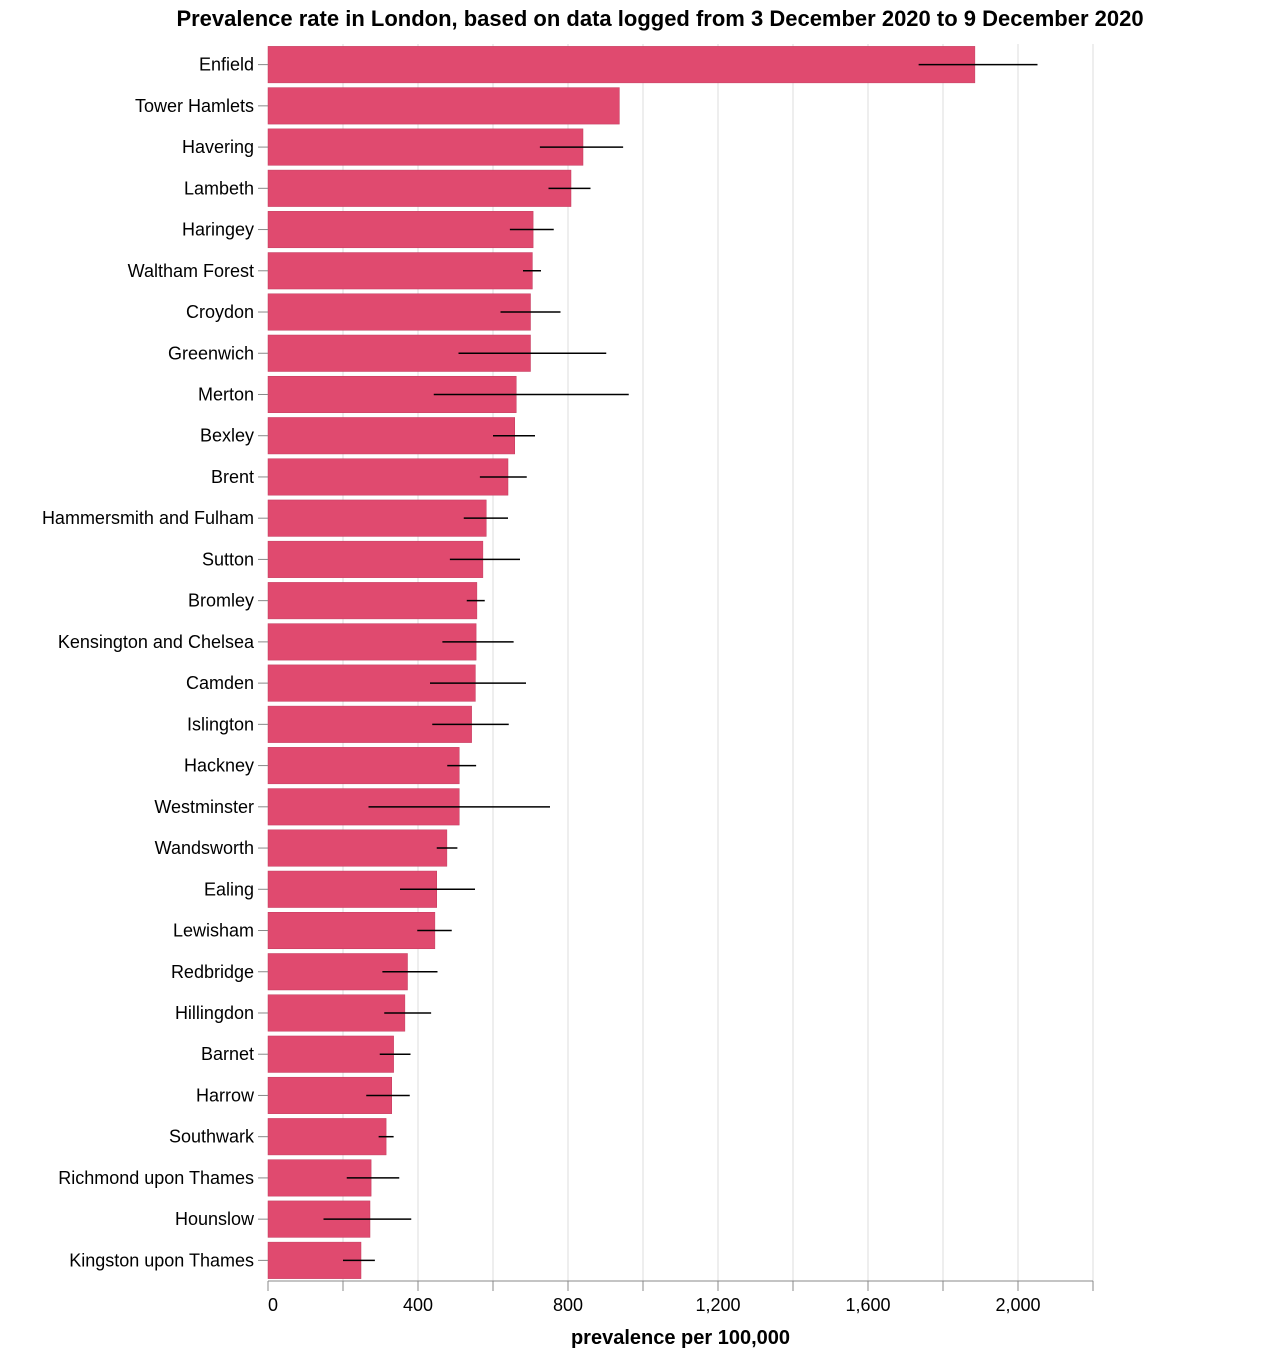  Describe the element at coordinates (156, 642) in the screenshot. I see `y-tick-label: Kensington and Chelsea` at that location.